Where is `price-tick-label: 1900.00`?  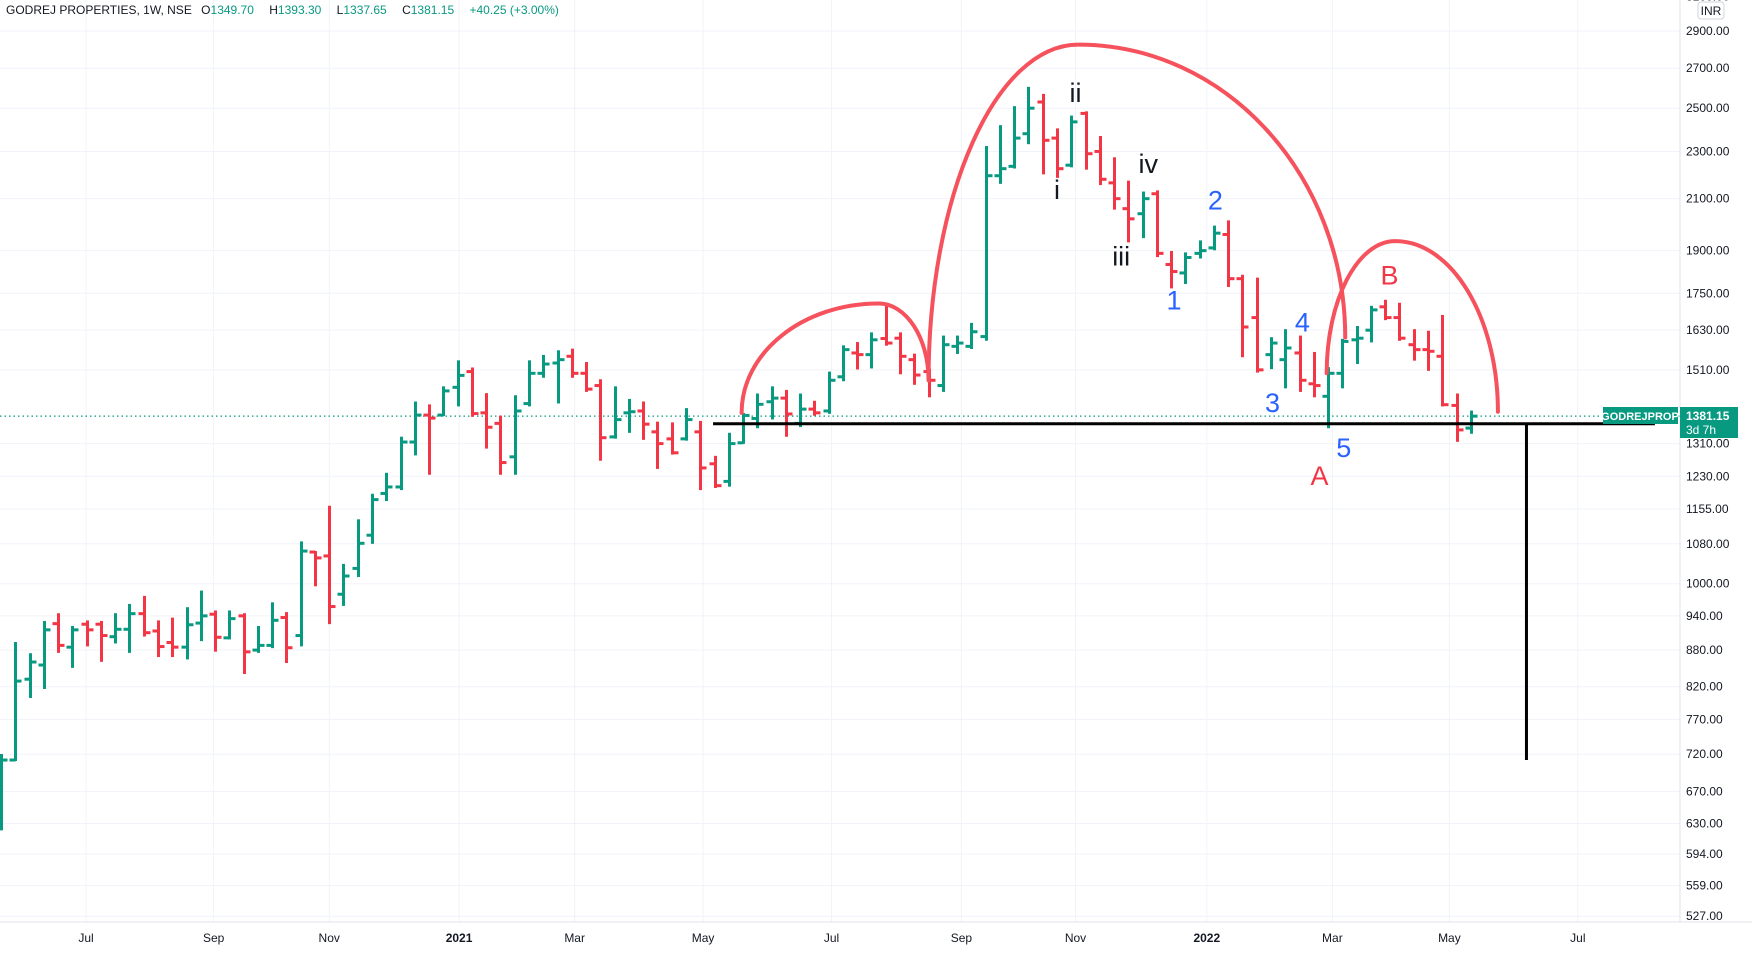 price-tick-label: 1900.00 is located at coordinates (1708, 251).